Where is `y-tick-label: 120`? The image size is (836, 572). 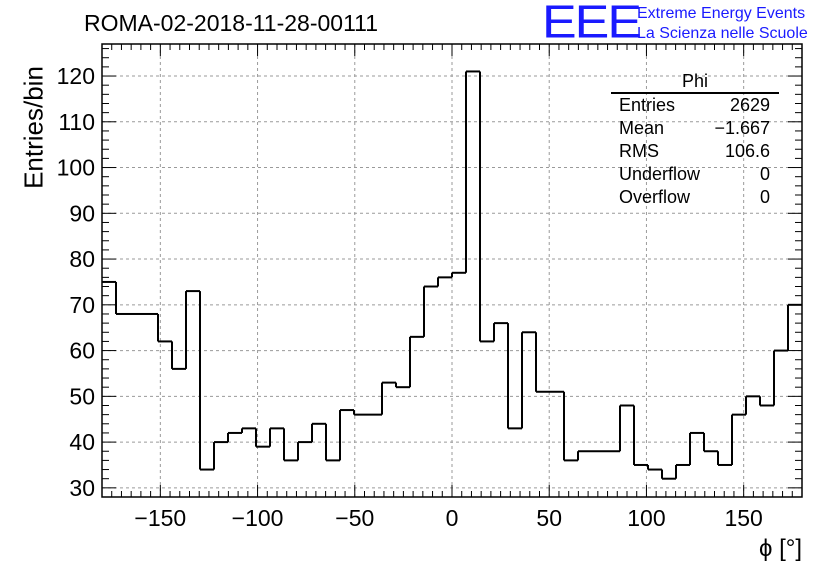
y-tick-label: 120 is located at coordinates (76, 76).